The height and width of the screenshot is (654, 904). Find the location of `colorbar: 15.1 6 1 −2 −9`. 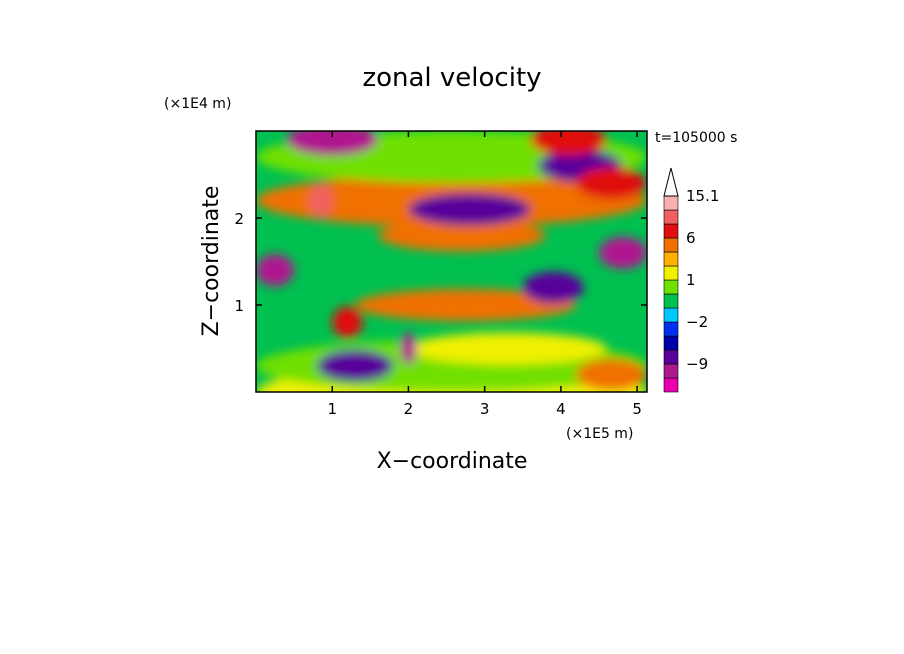

colorbar: 15.1 6 1 −2 −9 is located at coordinates (691, 280).